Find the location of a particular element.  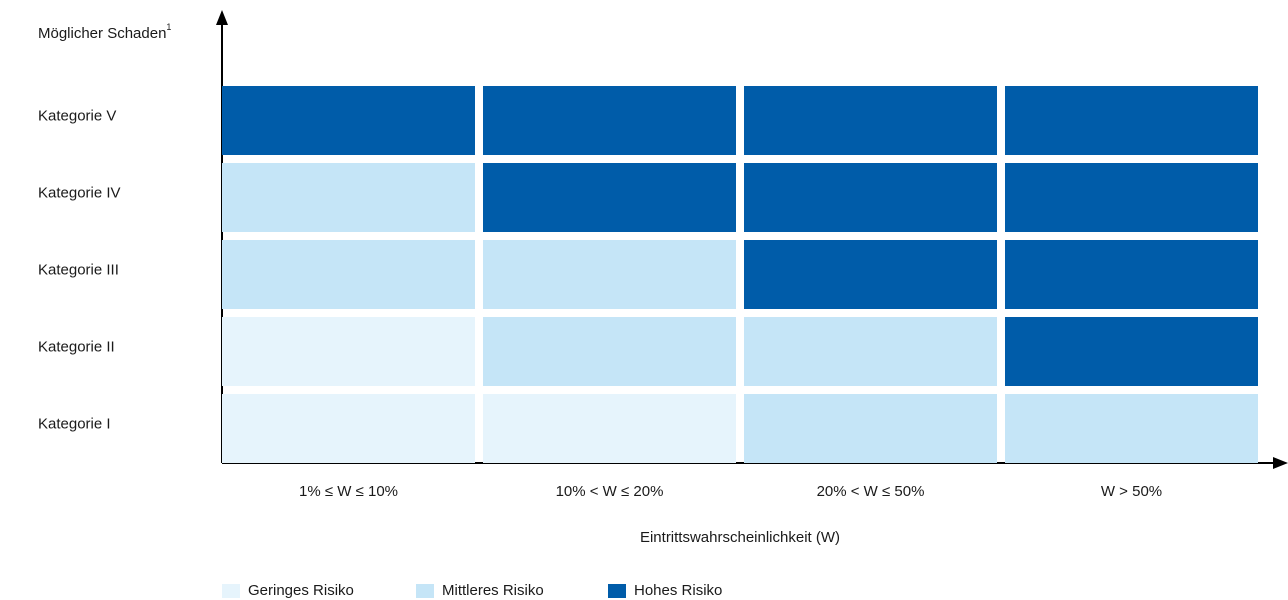

x-category-label: 1% ≤ W ≤ 10% is located at coordinates (348, 491).